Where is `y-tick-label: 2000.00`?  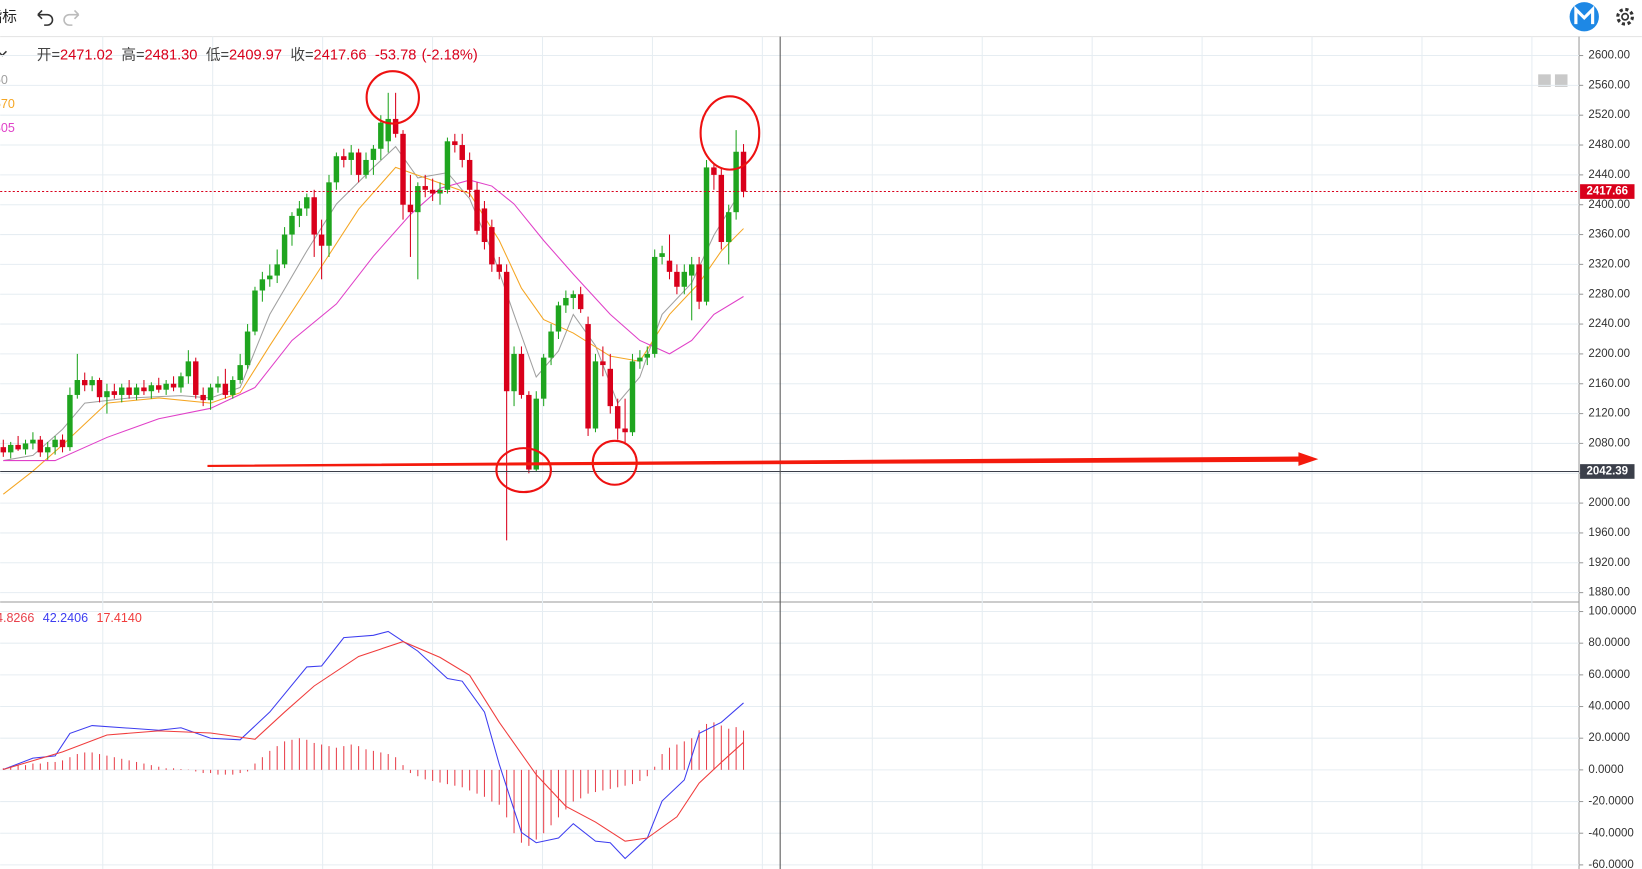 y-tick-label: 2000.00 is located at coordinates (1609, 503).